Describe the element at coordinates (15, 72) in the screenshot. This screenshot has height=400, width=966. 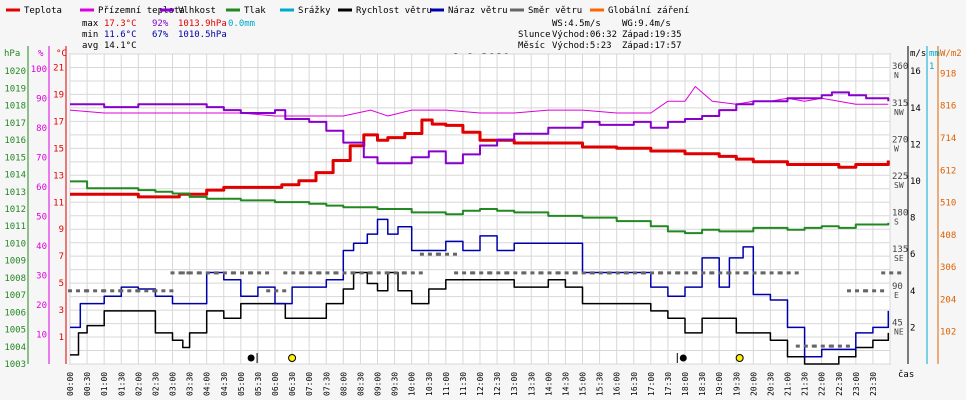
I see `tick-hpa-17: 1020` at that location.